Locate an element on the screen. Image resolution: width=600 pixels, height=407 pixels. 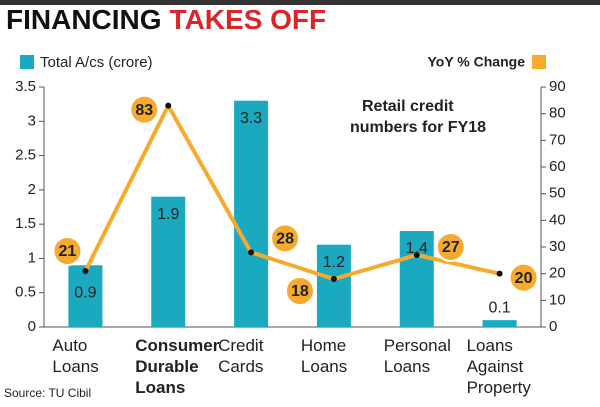
line-value-label: 83 is located at coordinates (144, 110).